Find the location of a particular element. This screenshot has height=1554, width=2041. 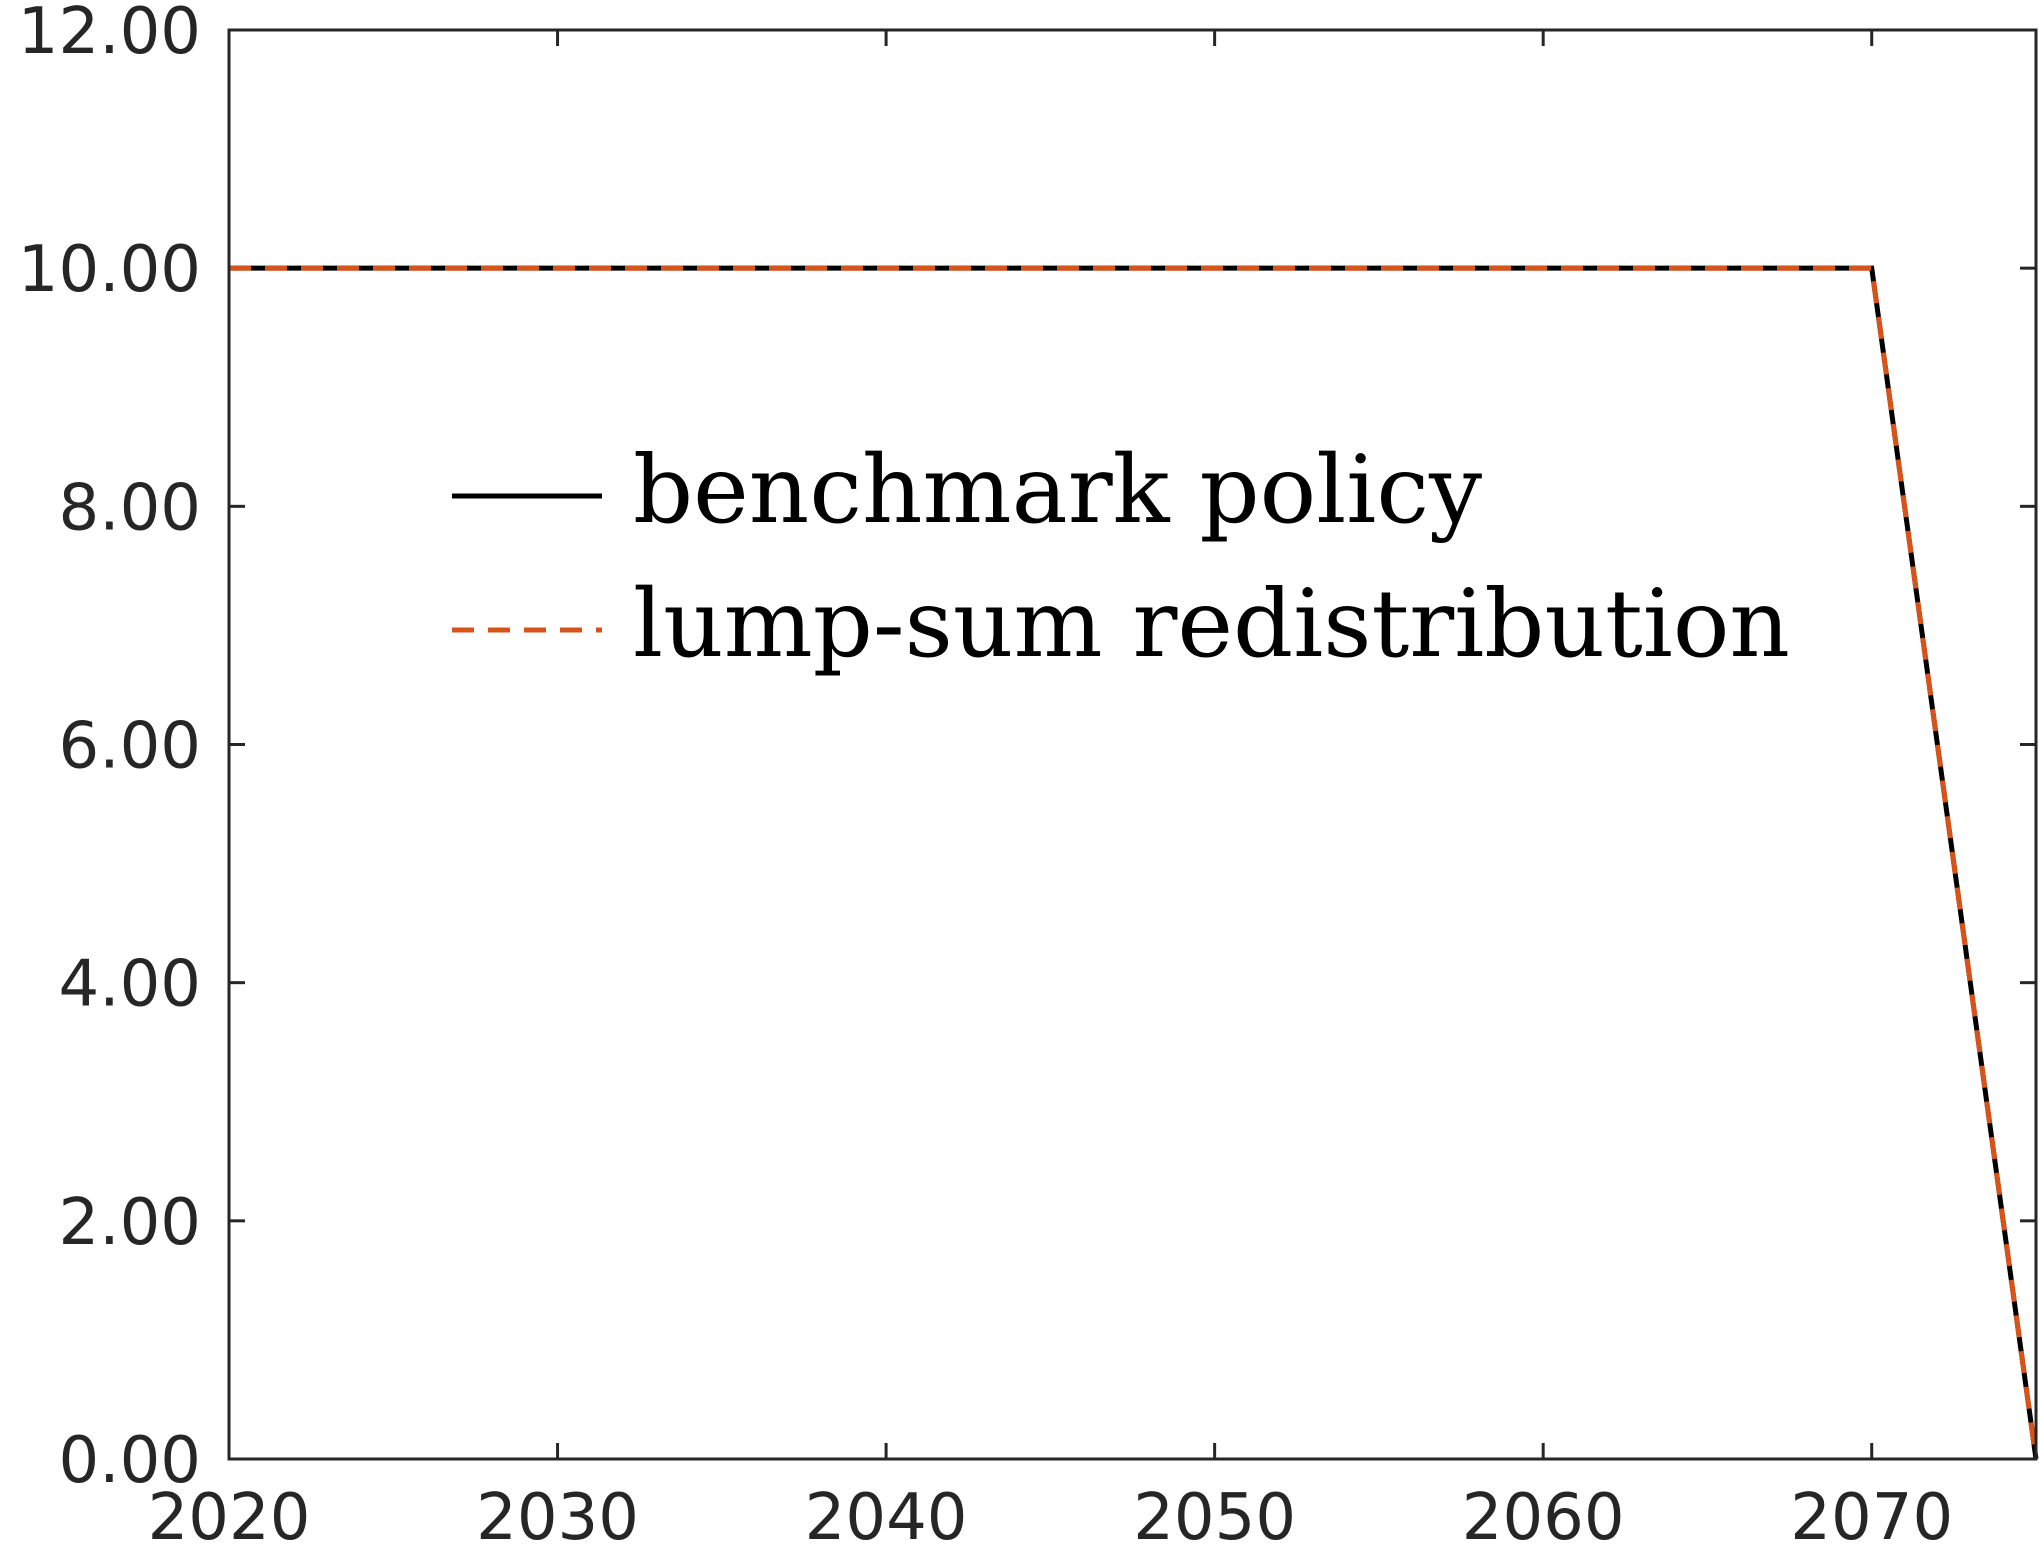

y-tick-label: 2.00 is located at coordinates (130, 1223).